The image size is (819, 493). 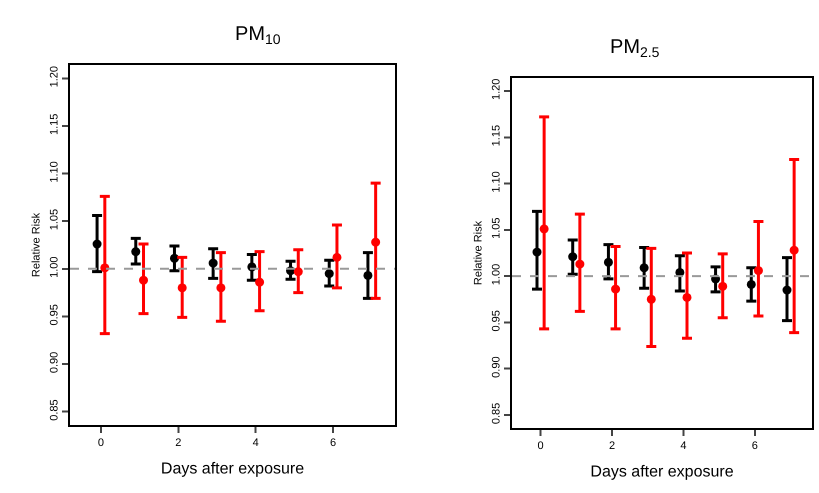 What do you see at coordinates (635, 48) in the screenshot?
I see `chart-title: PM$_{2.5}$` at bounding box center [635, 48].